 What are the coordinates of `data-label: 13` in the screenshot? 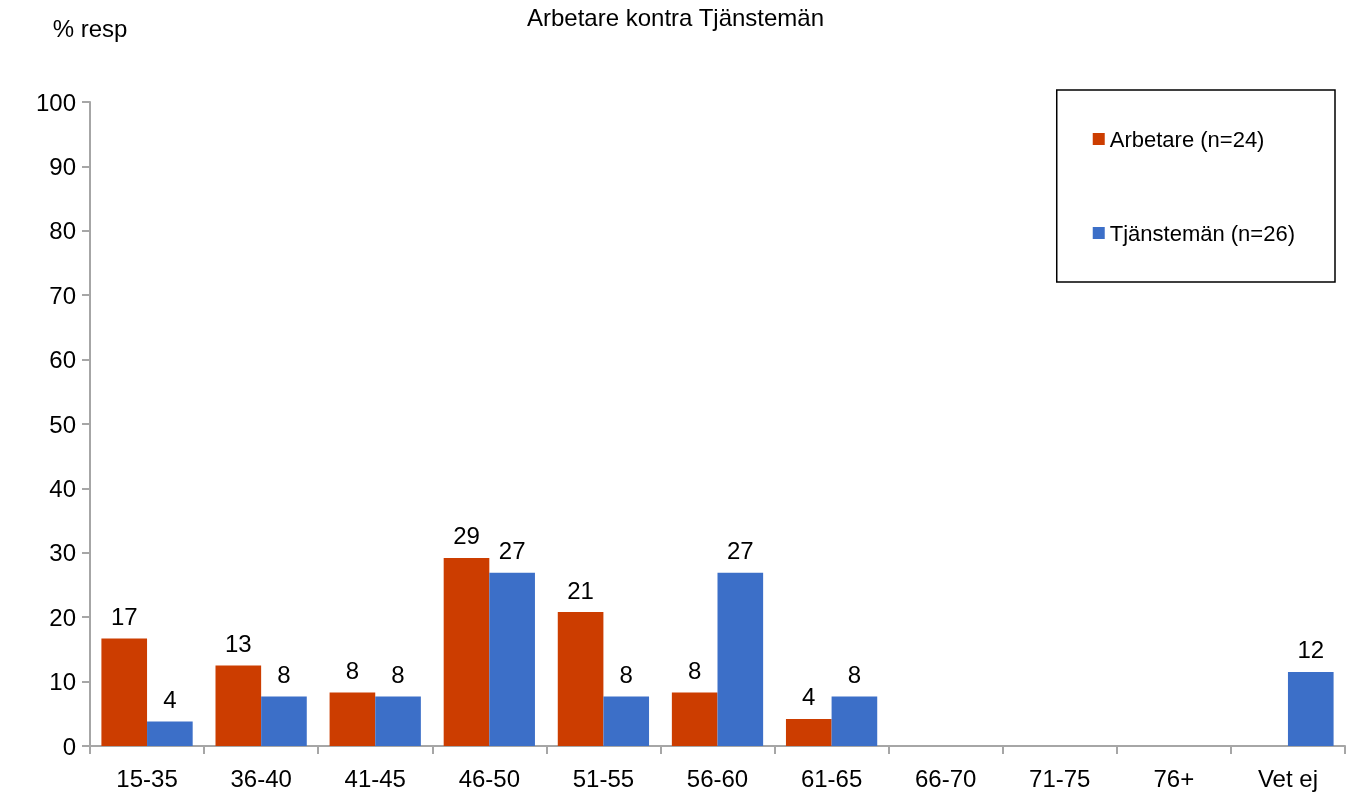 It's located at (238, 643).